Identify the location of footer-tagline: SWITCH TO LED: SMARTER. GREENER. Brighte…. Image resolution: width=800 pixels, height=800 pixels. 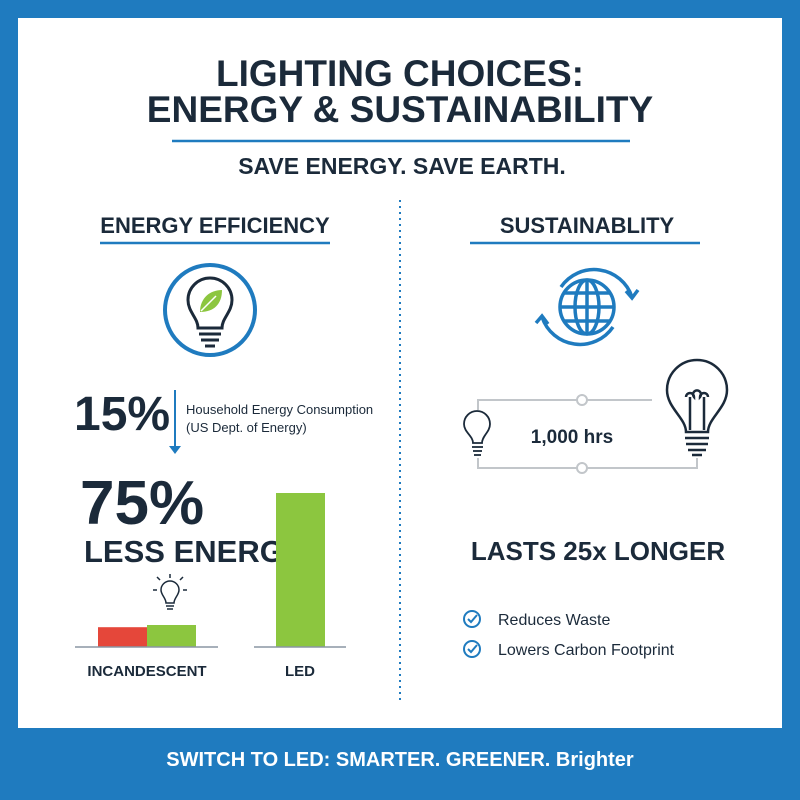
(400, 760).